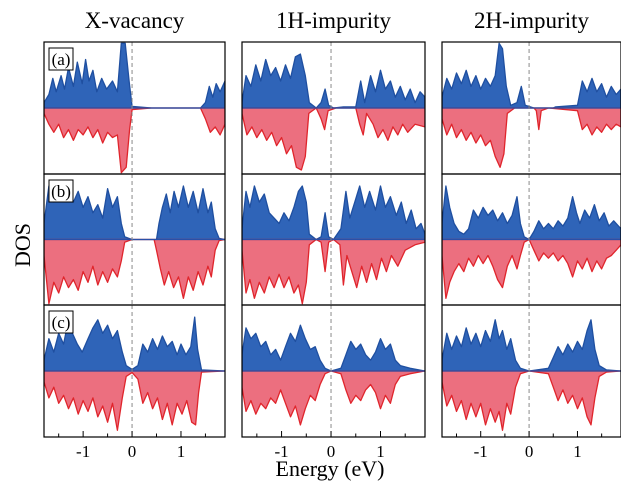  What do you see at coordinates (61, 191) in the screenshot?
I see `row-label: (b)` at bounding box center [61, 191].